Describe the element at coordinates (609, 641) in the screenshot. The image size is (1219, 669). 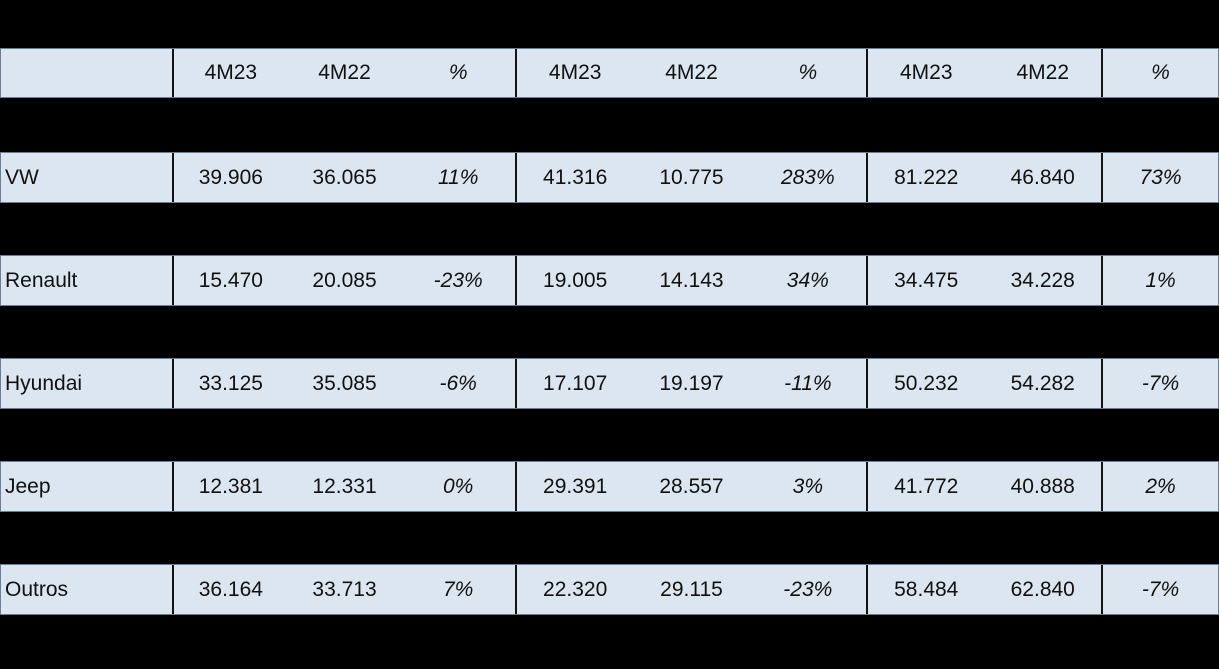
I see `bottom-black-band` at that location.